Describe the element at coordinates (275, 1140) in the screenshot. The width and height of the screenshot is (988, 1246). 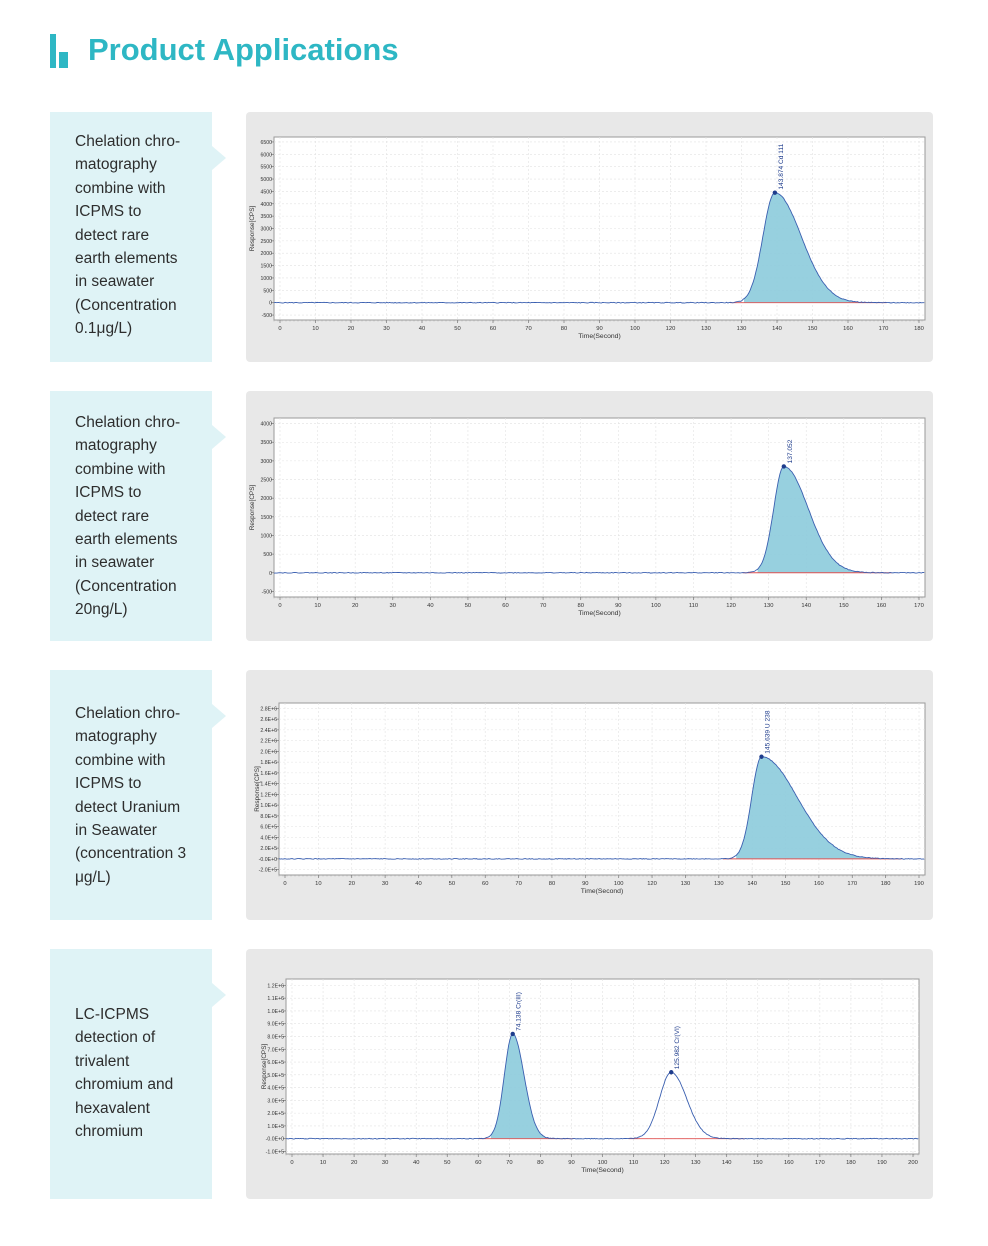
I see `y-tick-label: -0.0E+0` at that location.